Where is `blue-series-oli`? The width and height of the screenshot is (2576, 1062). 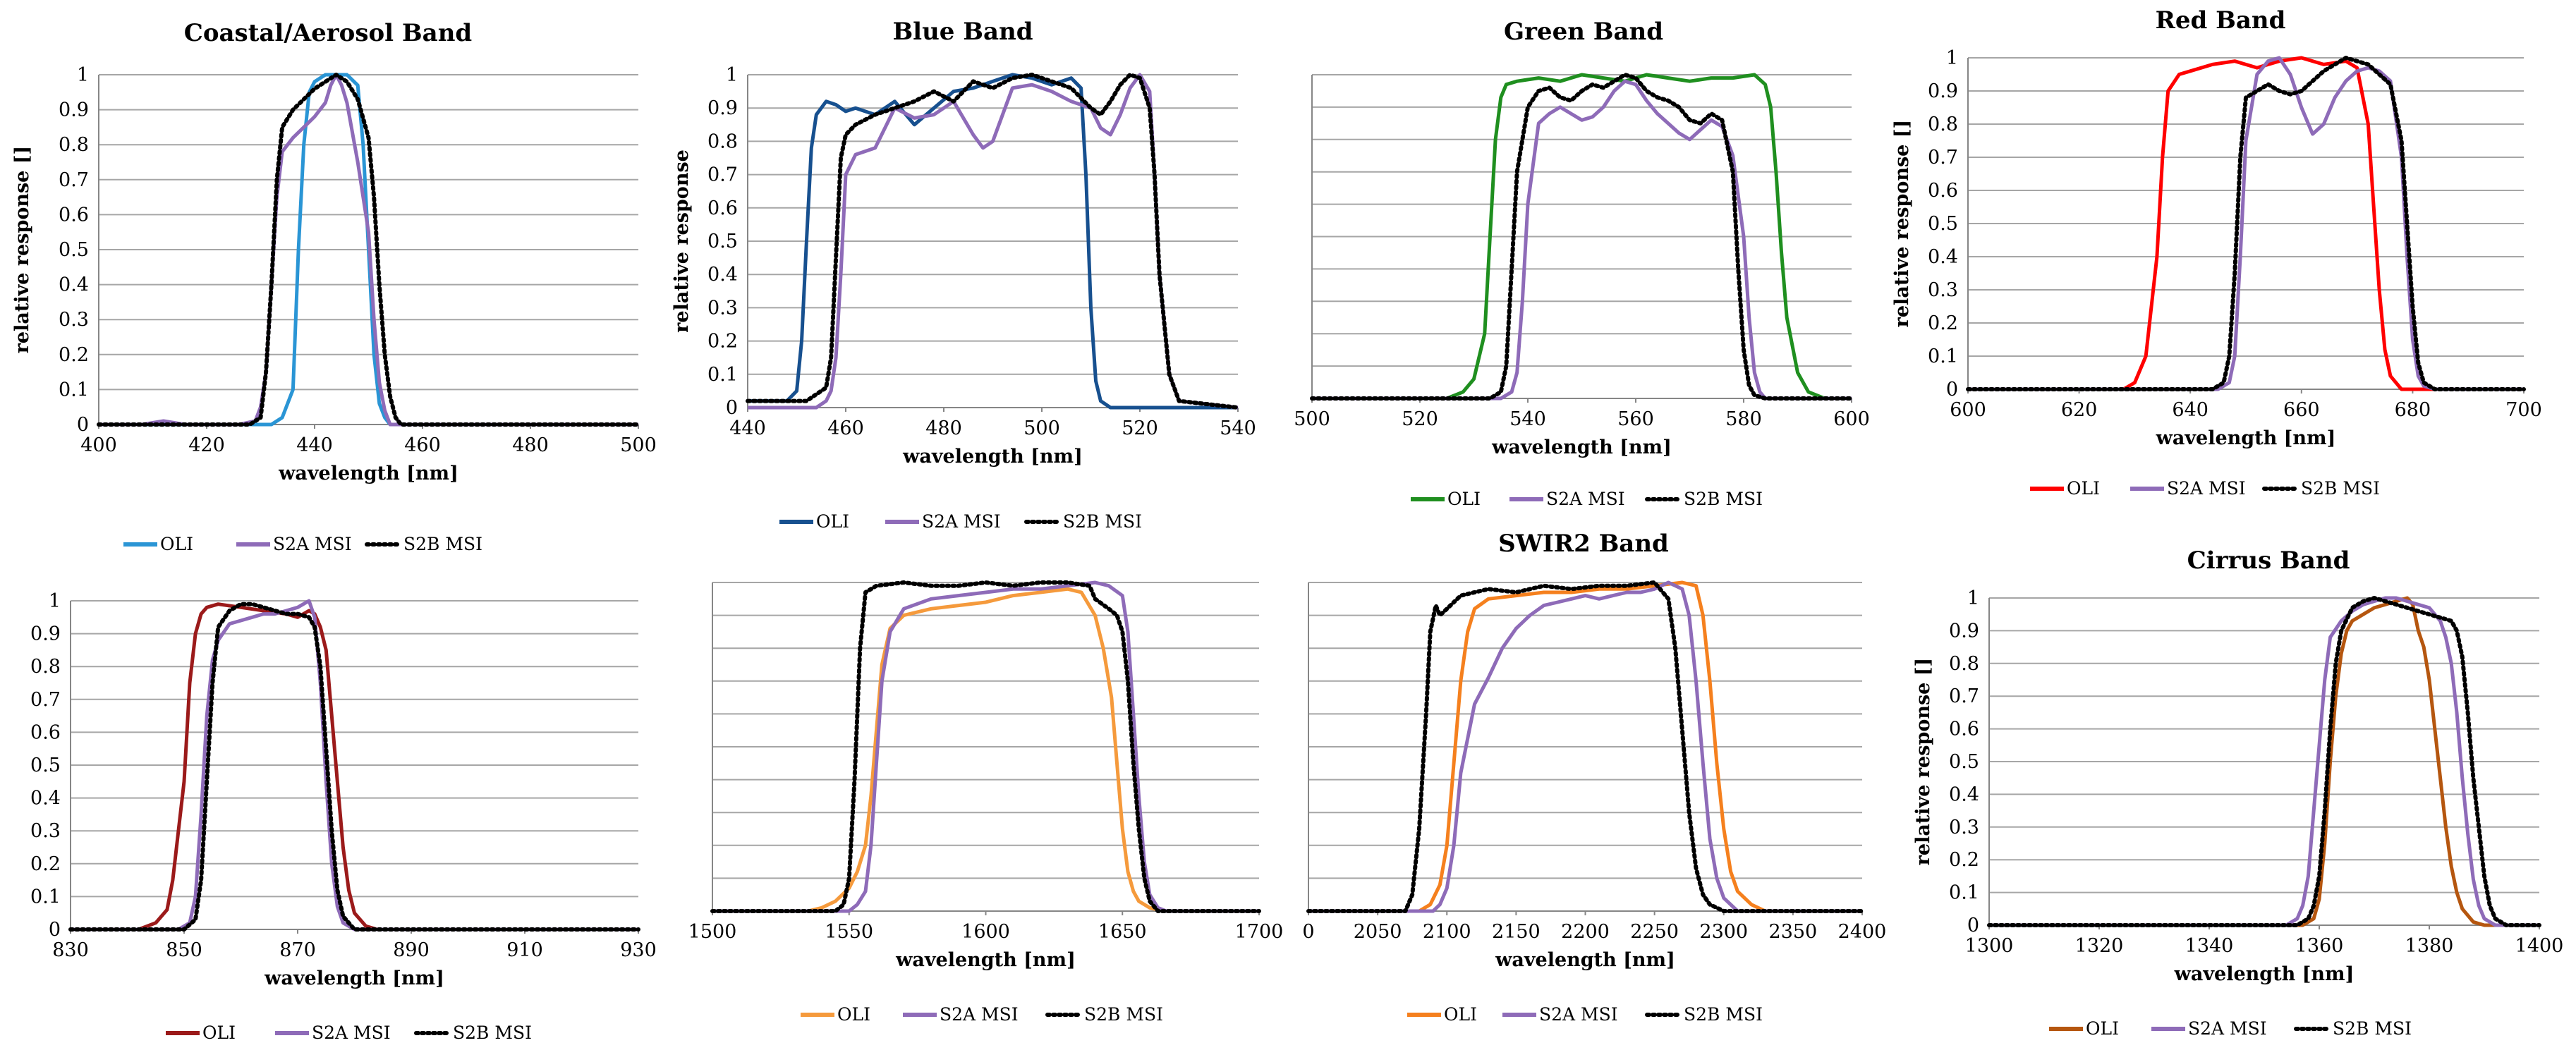
blue-series-oli is located at coordinates (993, 241).